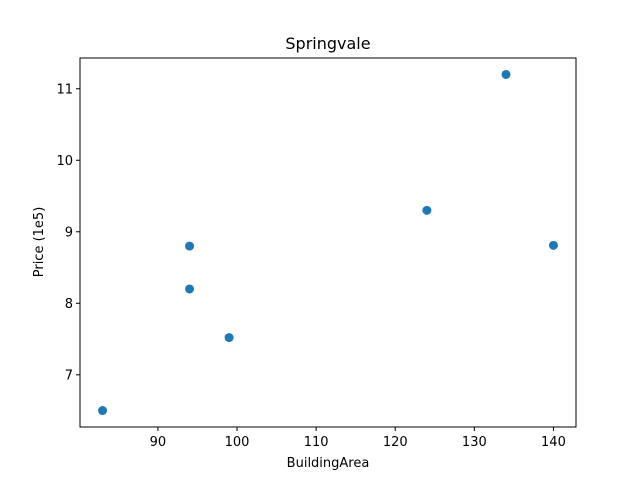 This screenshot has height=480, width=640. I want to click on y-axis-ticks: 7 8 9 10 11, so click(68, 232).